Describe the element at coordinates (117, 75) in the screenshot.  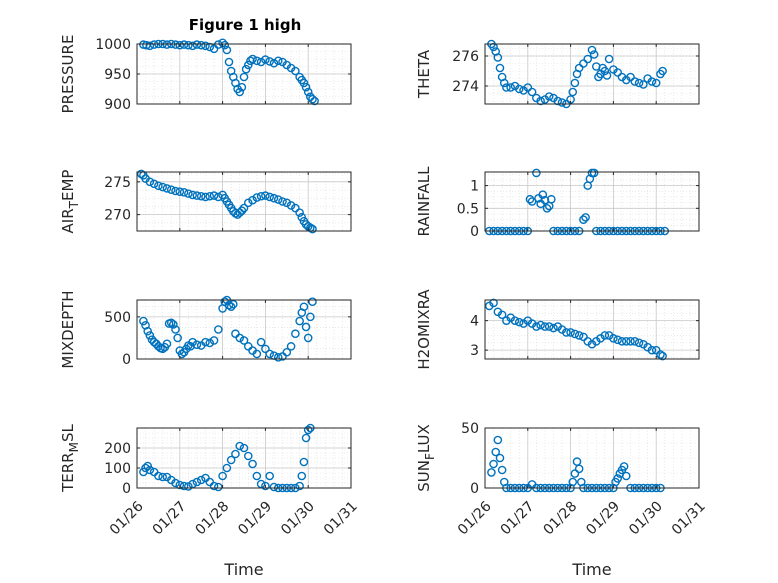
I see `y-tick-label: 950` at that location.